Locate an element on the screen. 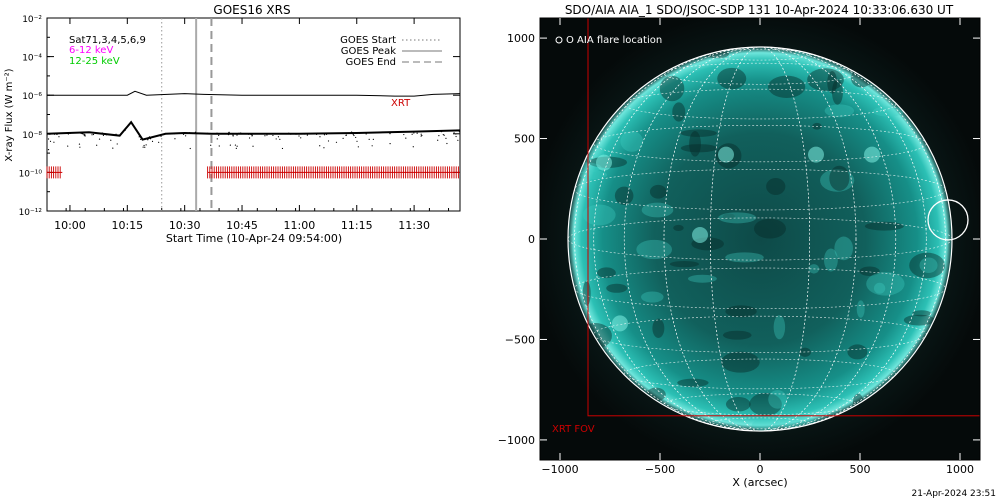  x-tick-label: 10:15 is located at coordinates (127, 225).